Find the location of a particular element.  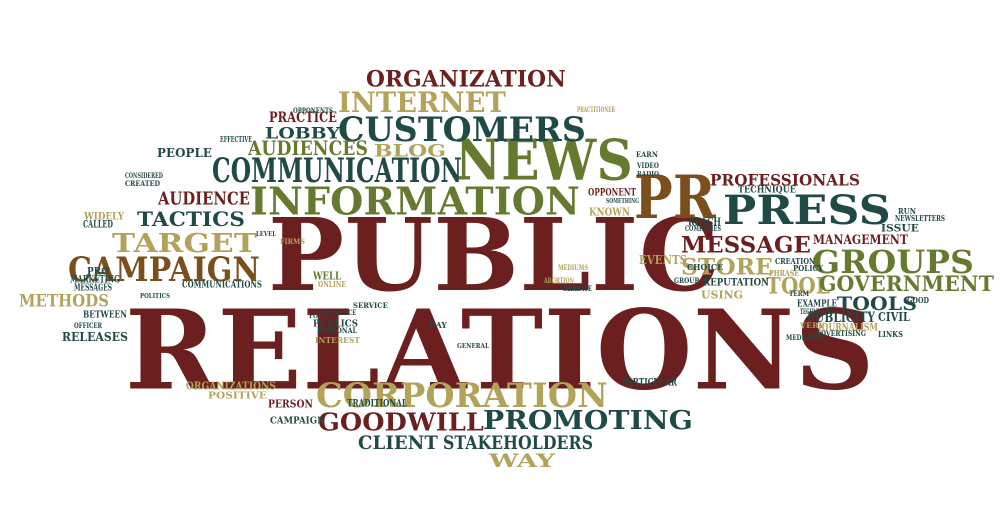

word-life: LIFE is located at coordinates (571, 288).